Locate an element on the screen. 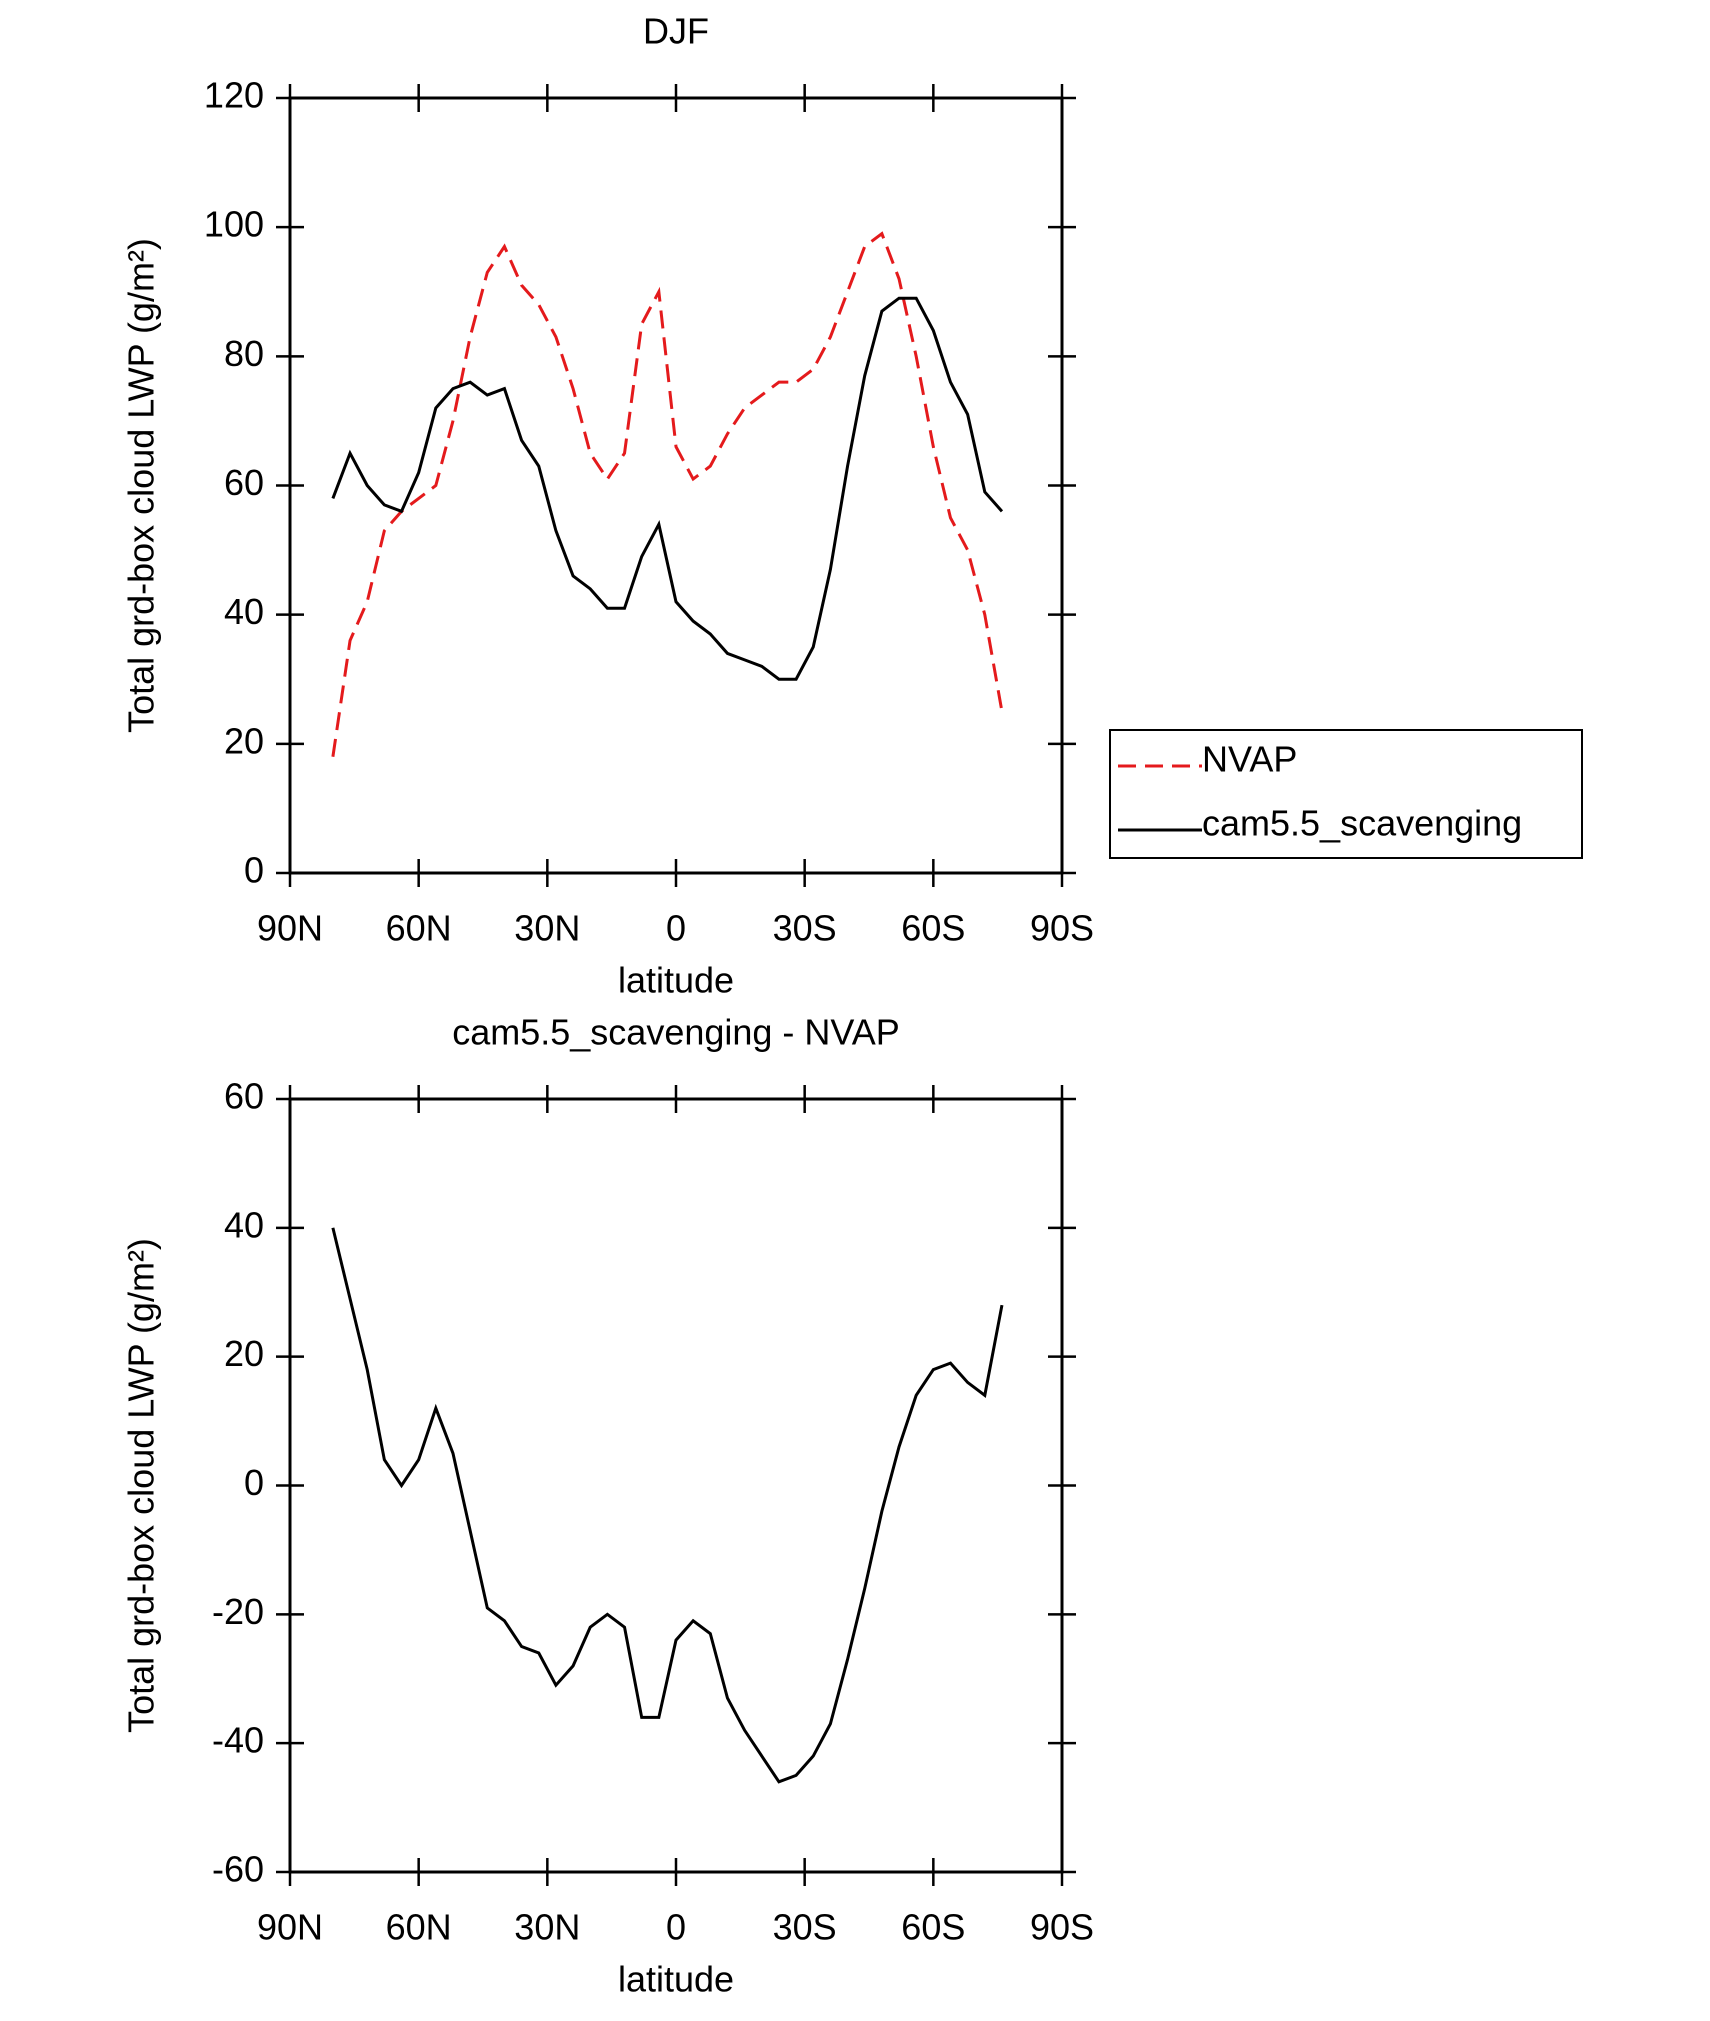  y-tick-label: -20 is located at coordinates (238, 1611).